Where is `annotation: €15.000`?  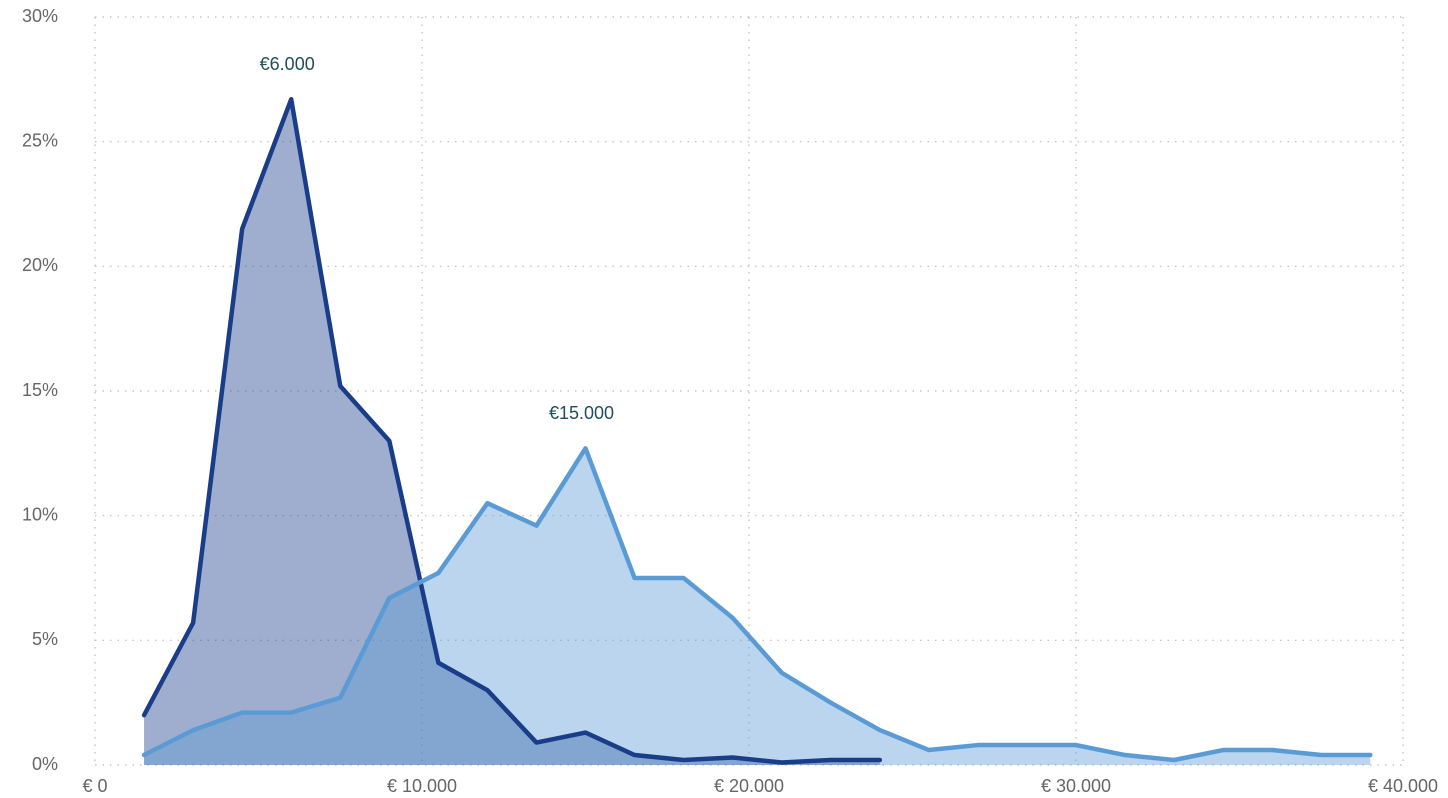 annotation: €15.000 is located at coordinates (581, 413).